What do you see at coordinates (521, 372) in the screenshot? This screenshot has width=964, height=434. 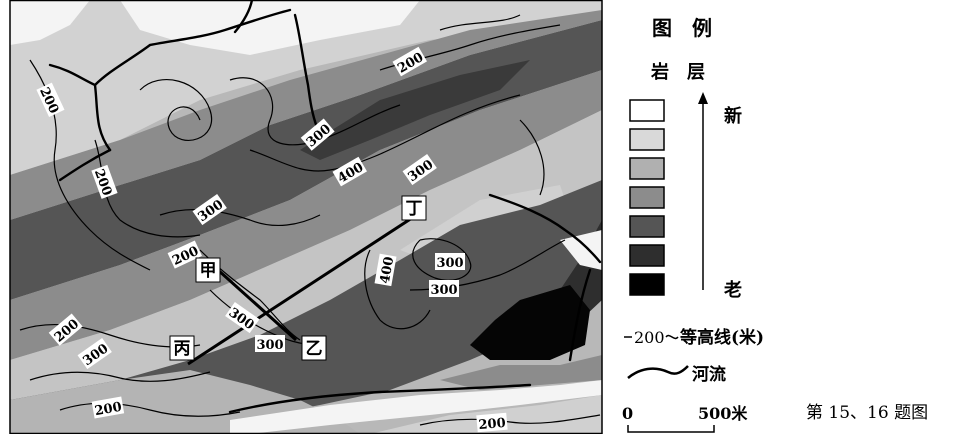 I see `stratum-band-mid-bottomright` at bounding box center [521, 372].